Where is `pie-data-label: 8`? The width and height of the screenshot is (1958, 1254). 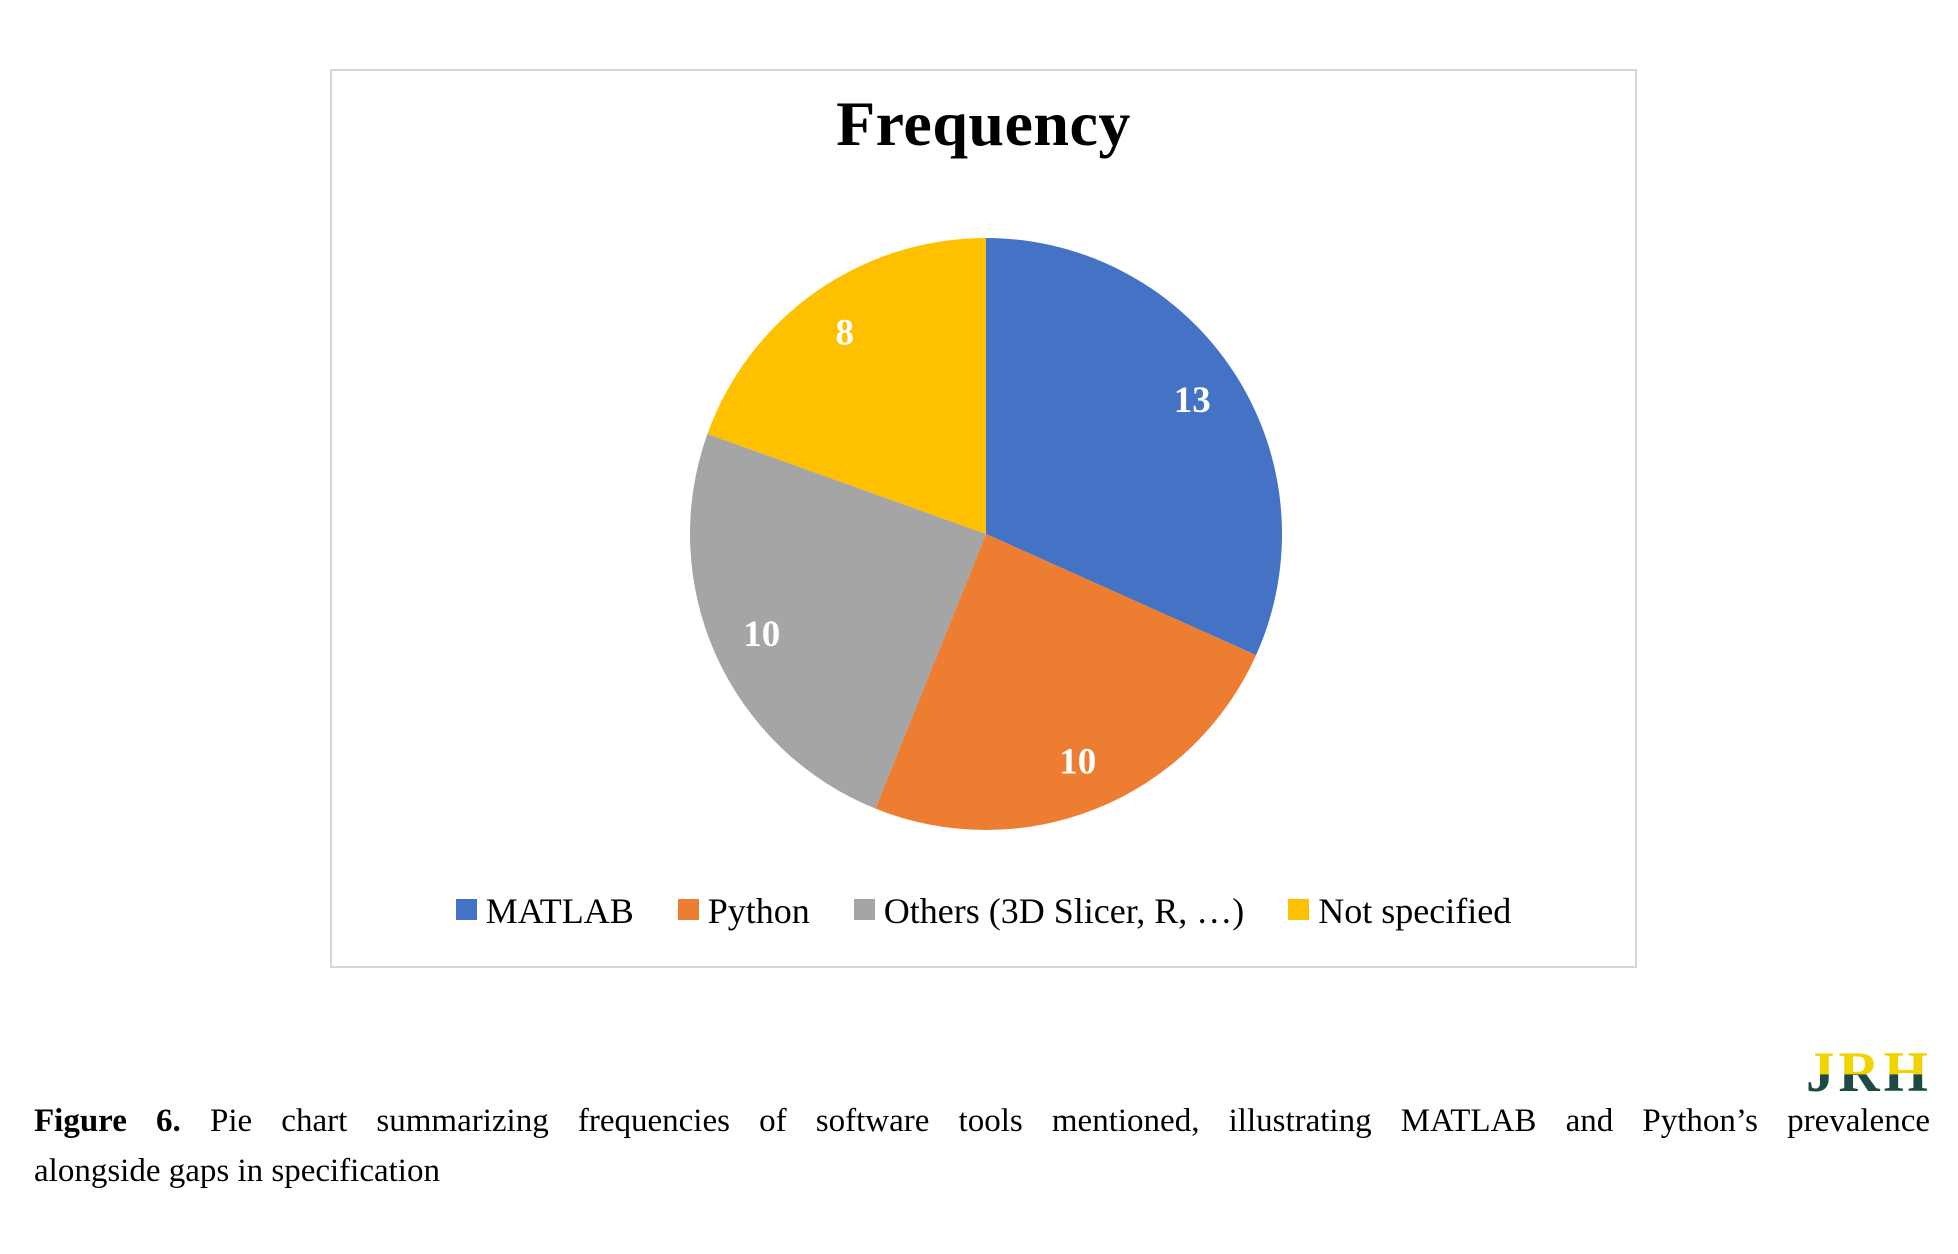
pie-data-label: 8 is located at coordinates (844, 333).